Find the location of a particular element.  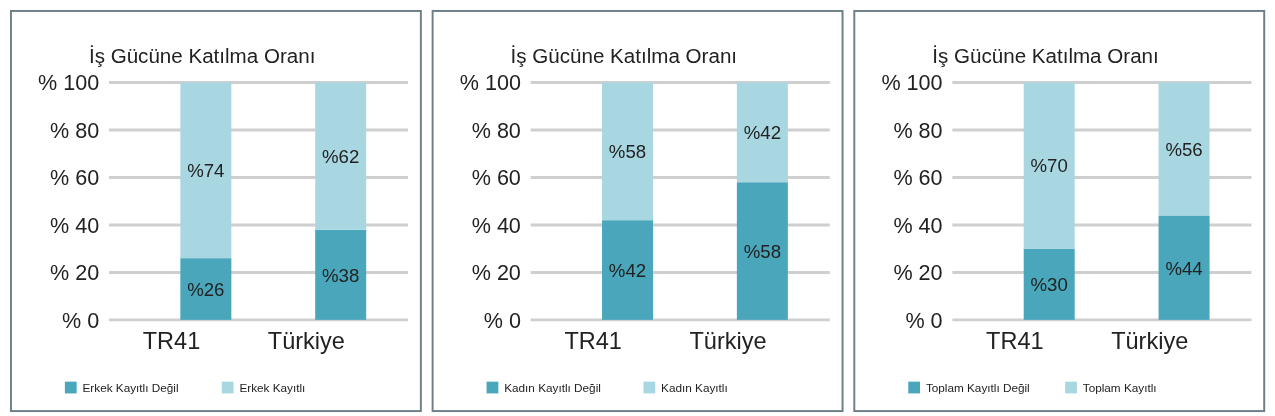

legend-label: Toplam Kayıtlı Değil is located at coordinates (977, 388).